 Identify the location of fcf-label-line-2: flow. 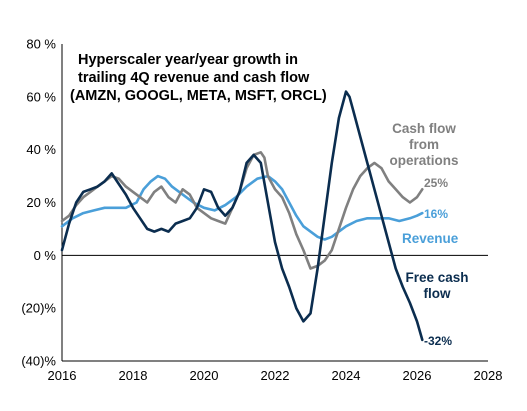
(437, 293).